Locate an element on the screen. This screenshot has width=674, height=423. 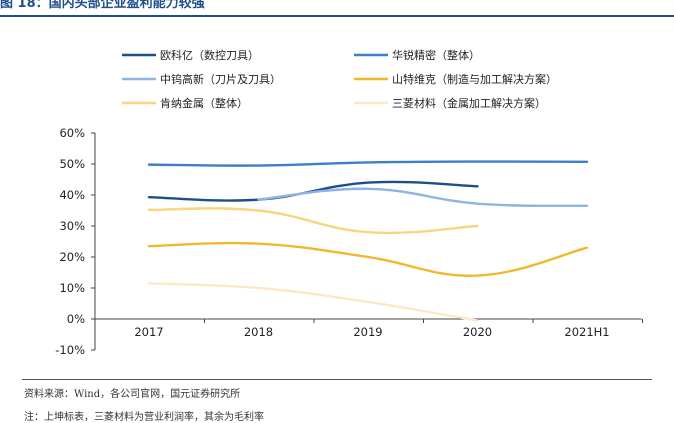
y-tick-label: 40% is located at coordinates (72, 195).